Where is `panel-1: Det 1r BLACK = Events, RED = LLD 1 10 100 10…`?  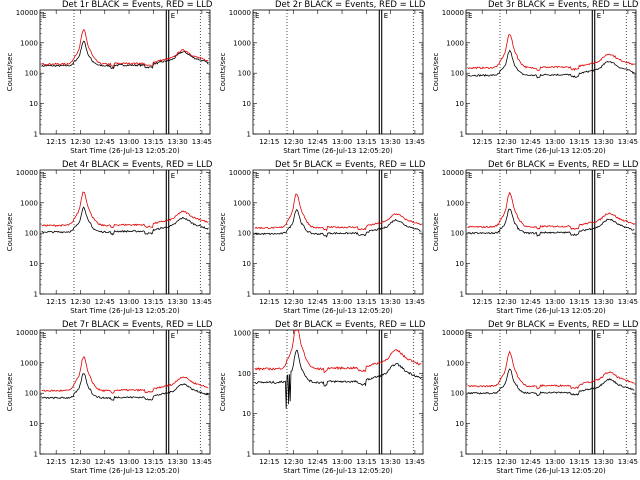 panel-1: Det 1r BLACK = Events, RED = LLD 1 10 100 10… is located at coordinates (109, 77).